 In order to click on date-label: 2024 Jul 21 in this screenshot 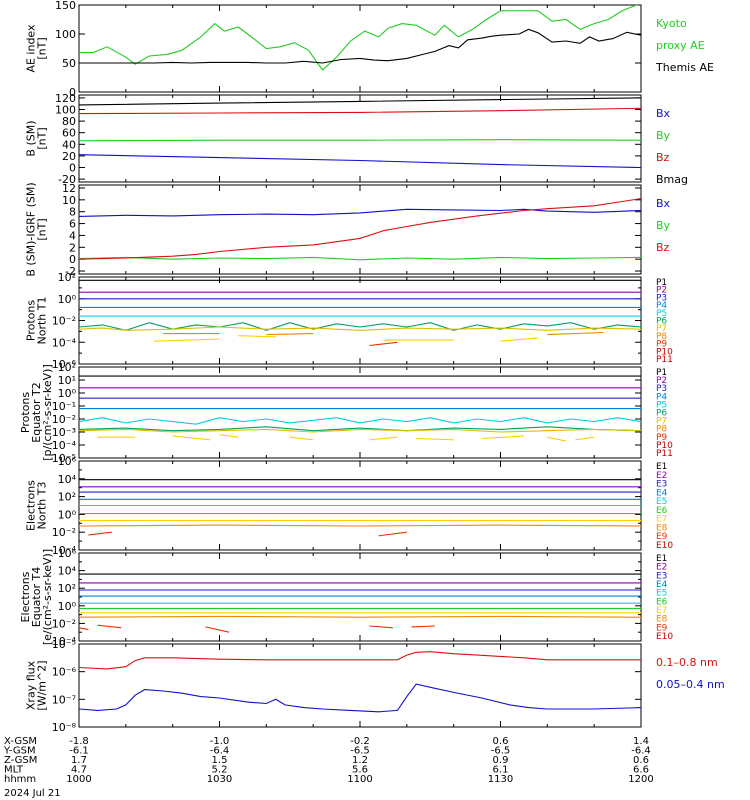, I will do `click(32, 793)`.